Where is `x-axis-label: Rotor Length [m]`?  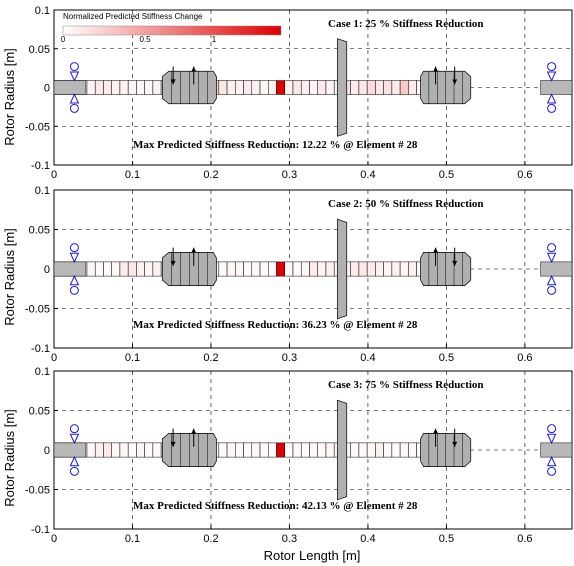
x-axis-label: Rotor Length [m] is located at coordinates (312, 555).